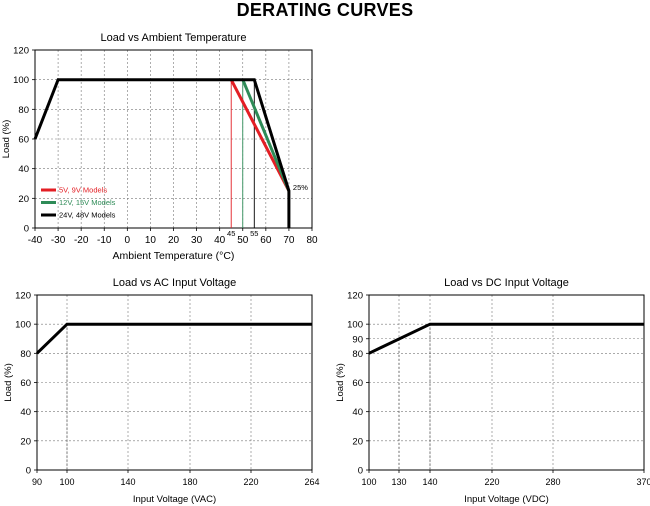 The image size is (650, 506). What do you see at coordinates (81, 240) in the screenshot?
I see `x-tick-label: -20` at bounding box center [81, 240].